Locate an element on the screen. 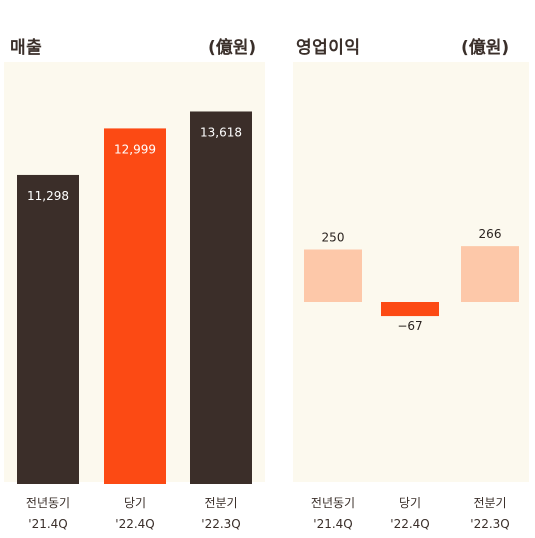 Image resolution: width=535 pixels, height=538 pixels. operating-profit-category-label: 당기 is located at coordinates (410, 503).